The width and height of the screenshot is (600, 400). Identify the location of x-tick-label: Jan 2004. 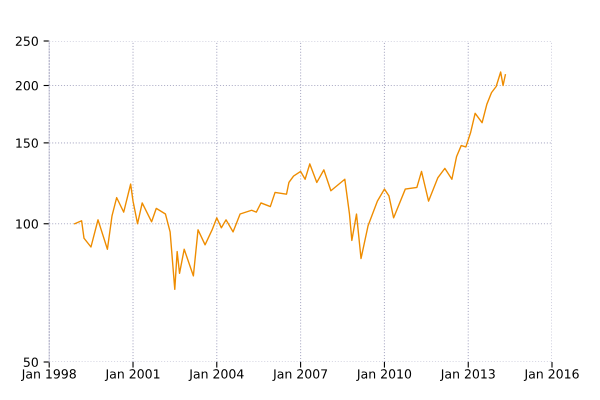
(216, 375).